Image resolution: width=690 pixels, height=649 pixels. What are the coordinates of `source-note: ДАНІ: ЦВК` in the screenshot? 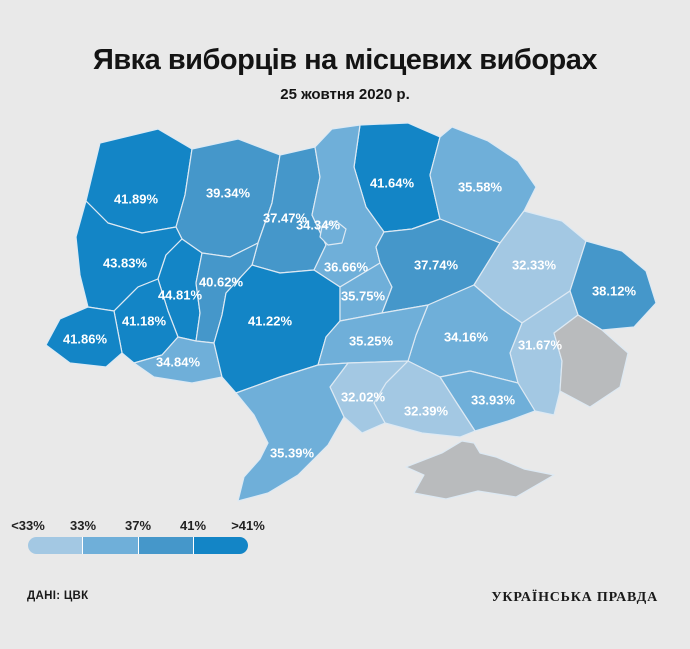 It's located at (58, 596).